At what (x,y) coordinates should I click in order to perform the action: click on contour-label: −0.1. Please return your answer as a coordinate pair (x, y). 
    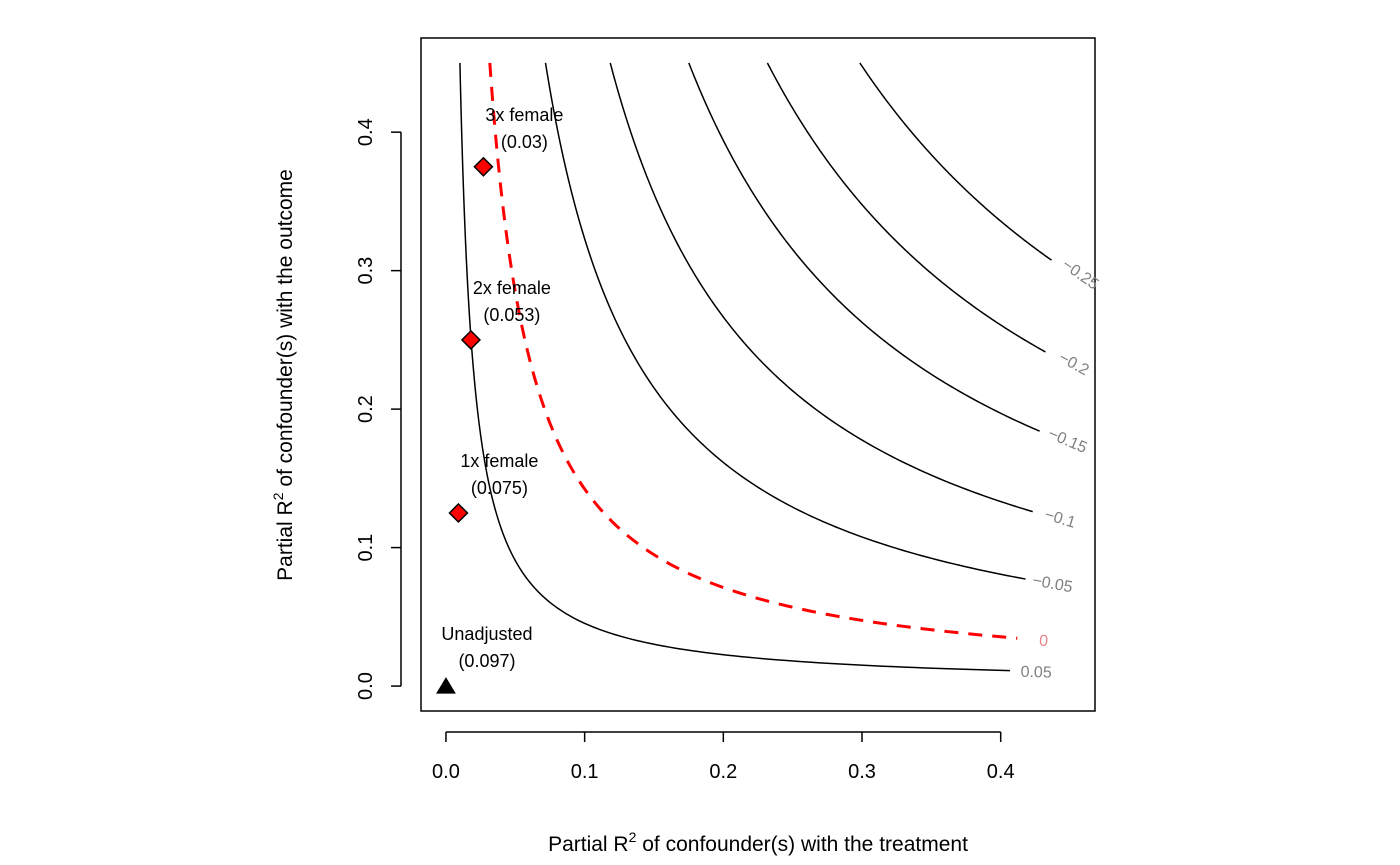
    Looking at the image, I should click on (1059, 518).